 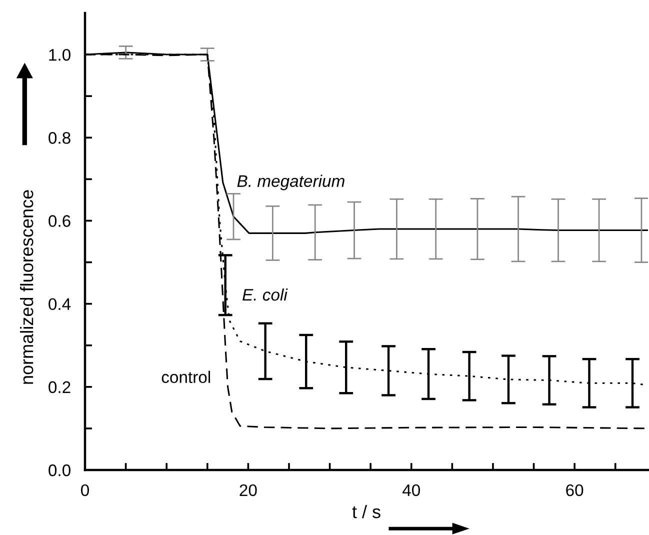 I want to click on x-tick-label: 0, so click(x=85, y=490).